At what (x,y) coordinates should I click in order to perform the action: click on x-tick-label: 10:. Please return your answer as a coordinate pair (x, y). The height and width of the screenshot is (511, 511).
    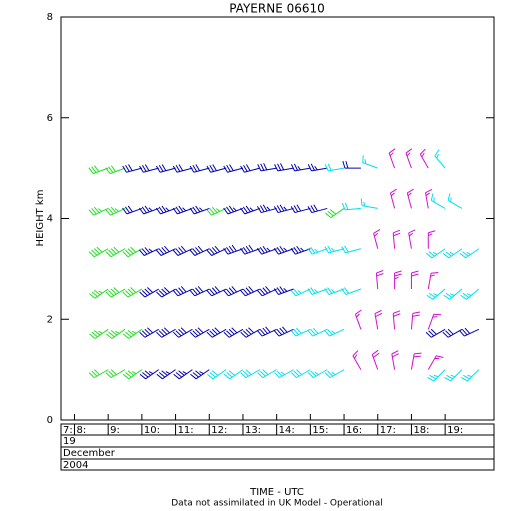
    Looking at the image, I should click on (152, 430).